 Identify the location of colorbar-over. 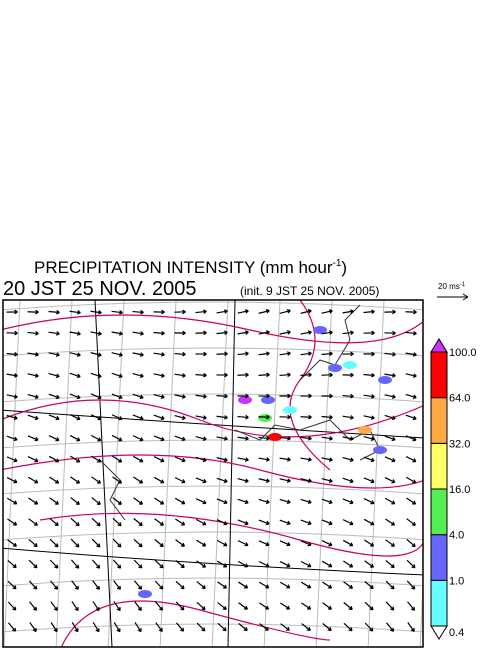
(439, 345).